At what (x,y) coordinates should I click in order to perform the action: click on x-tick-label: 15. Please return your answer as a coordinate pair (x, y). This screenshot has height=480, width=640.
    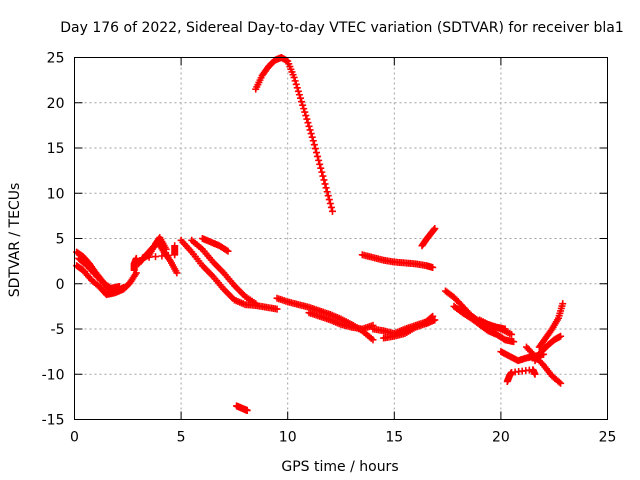
    Looking at the image, I should click on (394, 438).